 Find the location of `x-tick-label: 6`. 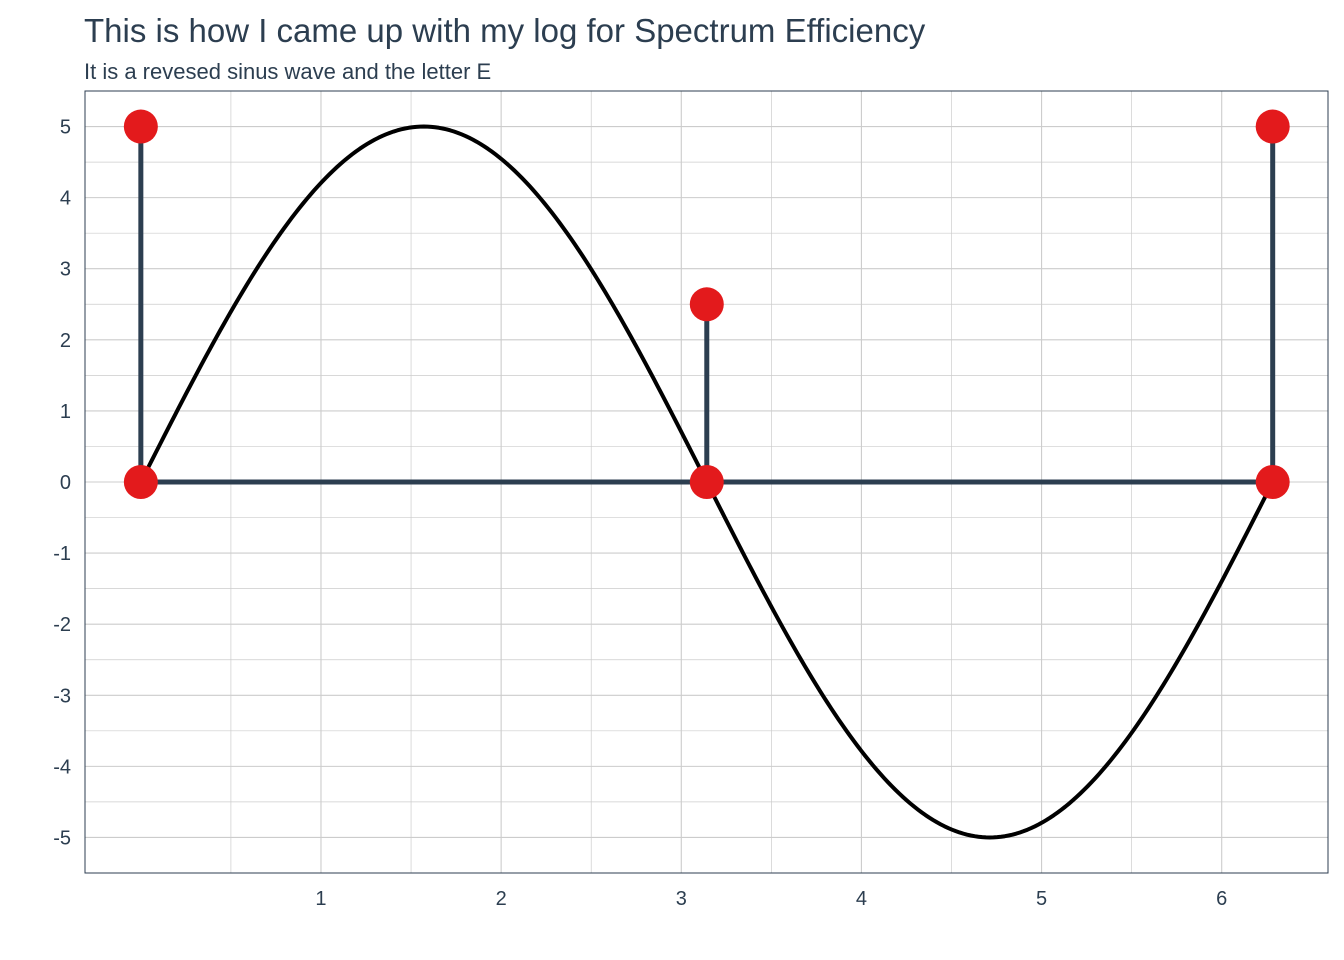

x-tick-label: 6 is located at coordinates (1221, 899).